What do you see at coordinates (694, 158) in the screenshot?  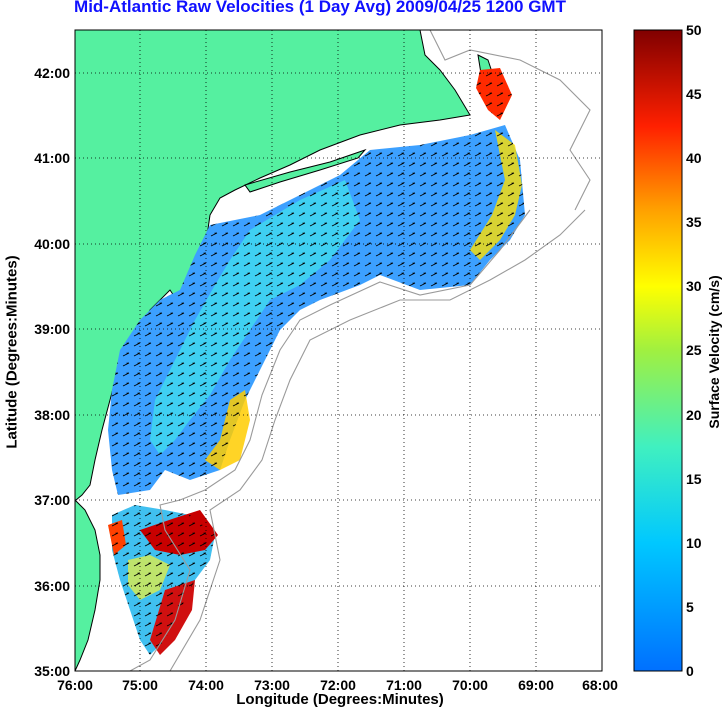 I see `colorbar-tick-label: 40` at bounding box center [694, 158].